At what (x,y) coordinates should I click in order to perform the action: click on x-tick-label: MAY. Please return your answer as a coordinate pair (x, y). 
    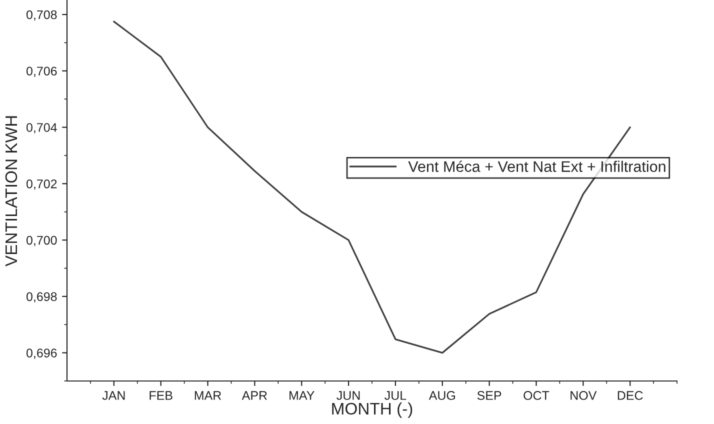
    Looking at the image, I should click on (302, 395).